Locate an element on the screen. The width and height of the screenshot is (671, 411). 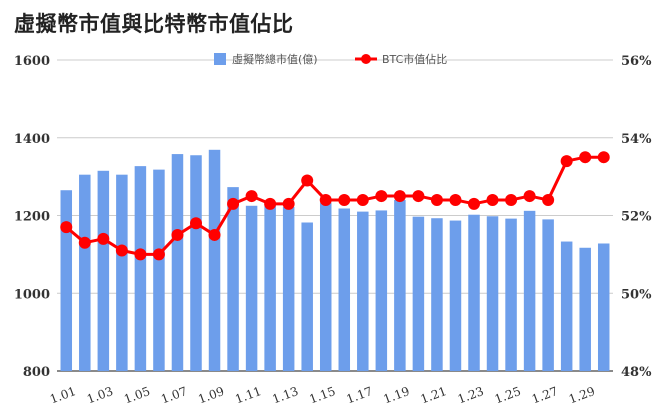
x-tick-label: 1.29 is located at coordinates (582, 395).